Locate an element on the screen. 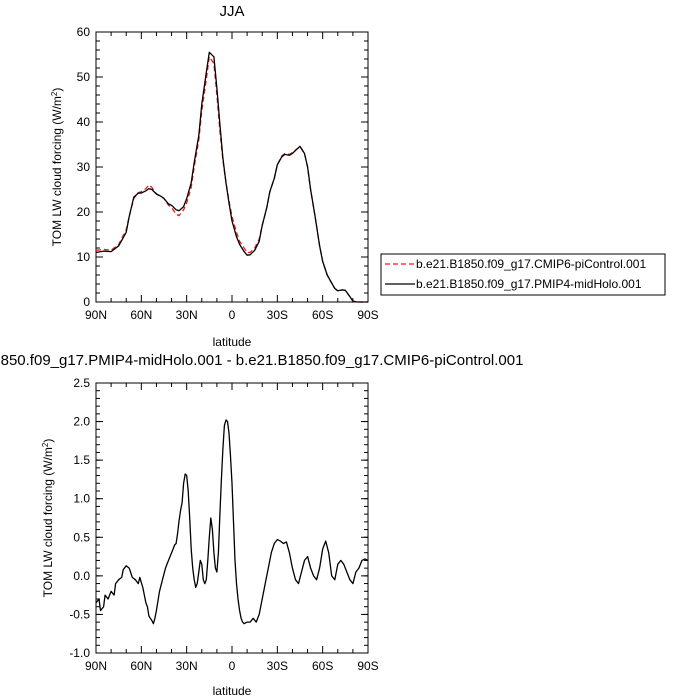 Image resolution: width=700 pixels, height=700 pixels. y-tick-label: 1.5 is located at coordinates (81, 460).